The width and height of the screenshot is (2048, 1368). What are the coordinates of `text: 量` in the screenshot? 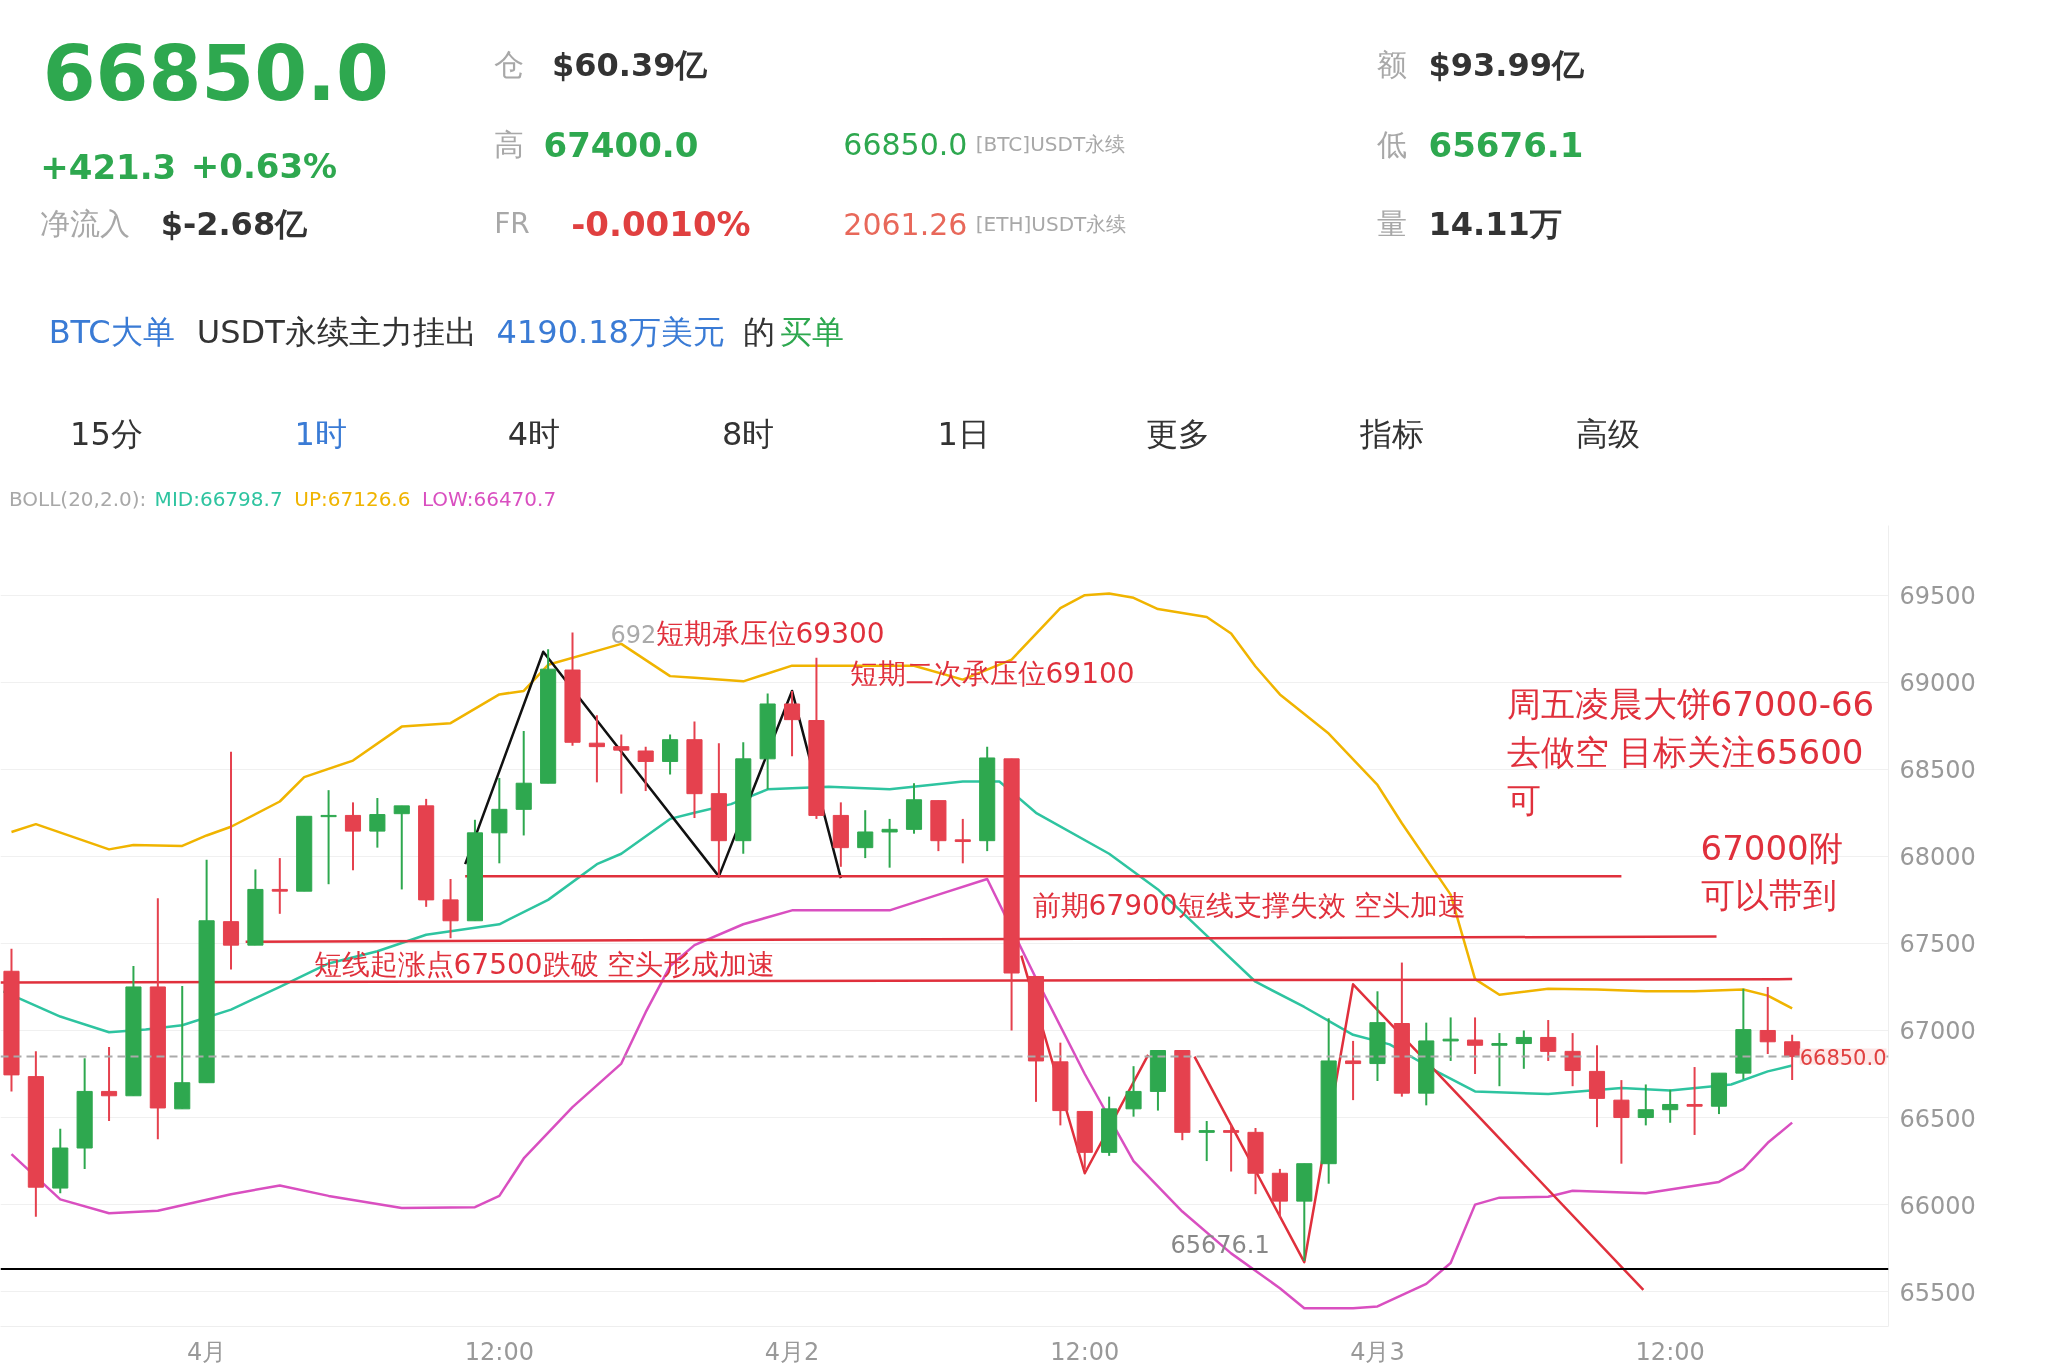 It's located at (1391, 224).